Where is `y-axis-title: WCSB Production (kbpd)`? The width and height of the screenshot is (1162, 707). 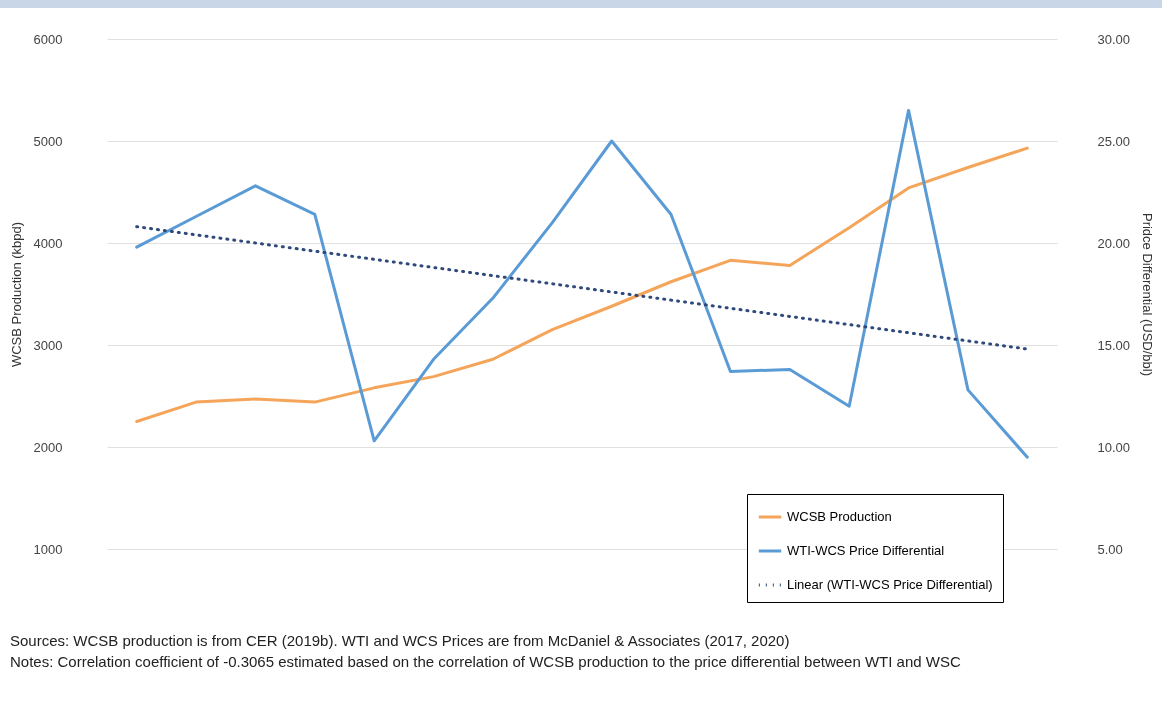 y-axis-title: WCSB Production (kbpd) is located at coordinates (16, 294).